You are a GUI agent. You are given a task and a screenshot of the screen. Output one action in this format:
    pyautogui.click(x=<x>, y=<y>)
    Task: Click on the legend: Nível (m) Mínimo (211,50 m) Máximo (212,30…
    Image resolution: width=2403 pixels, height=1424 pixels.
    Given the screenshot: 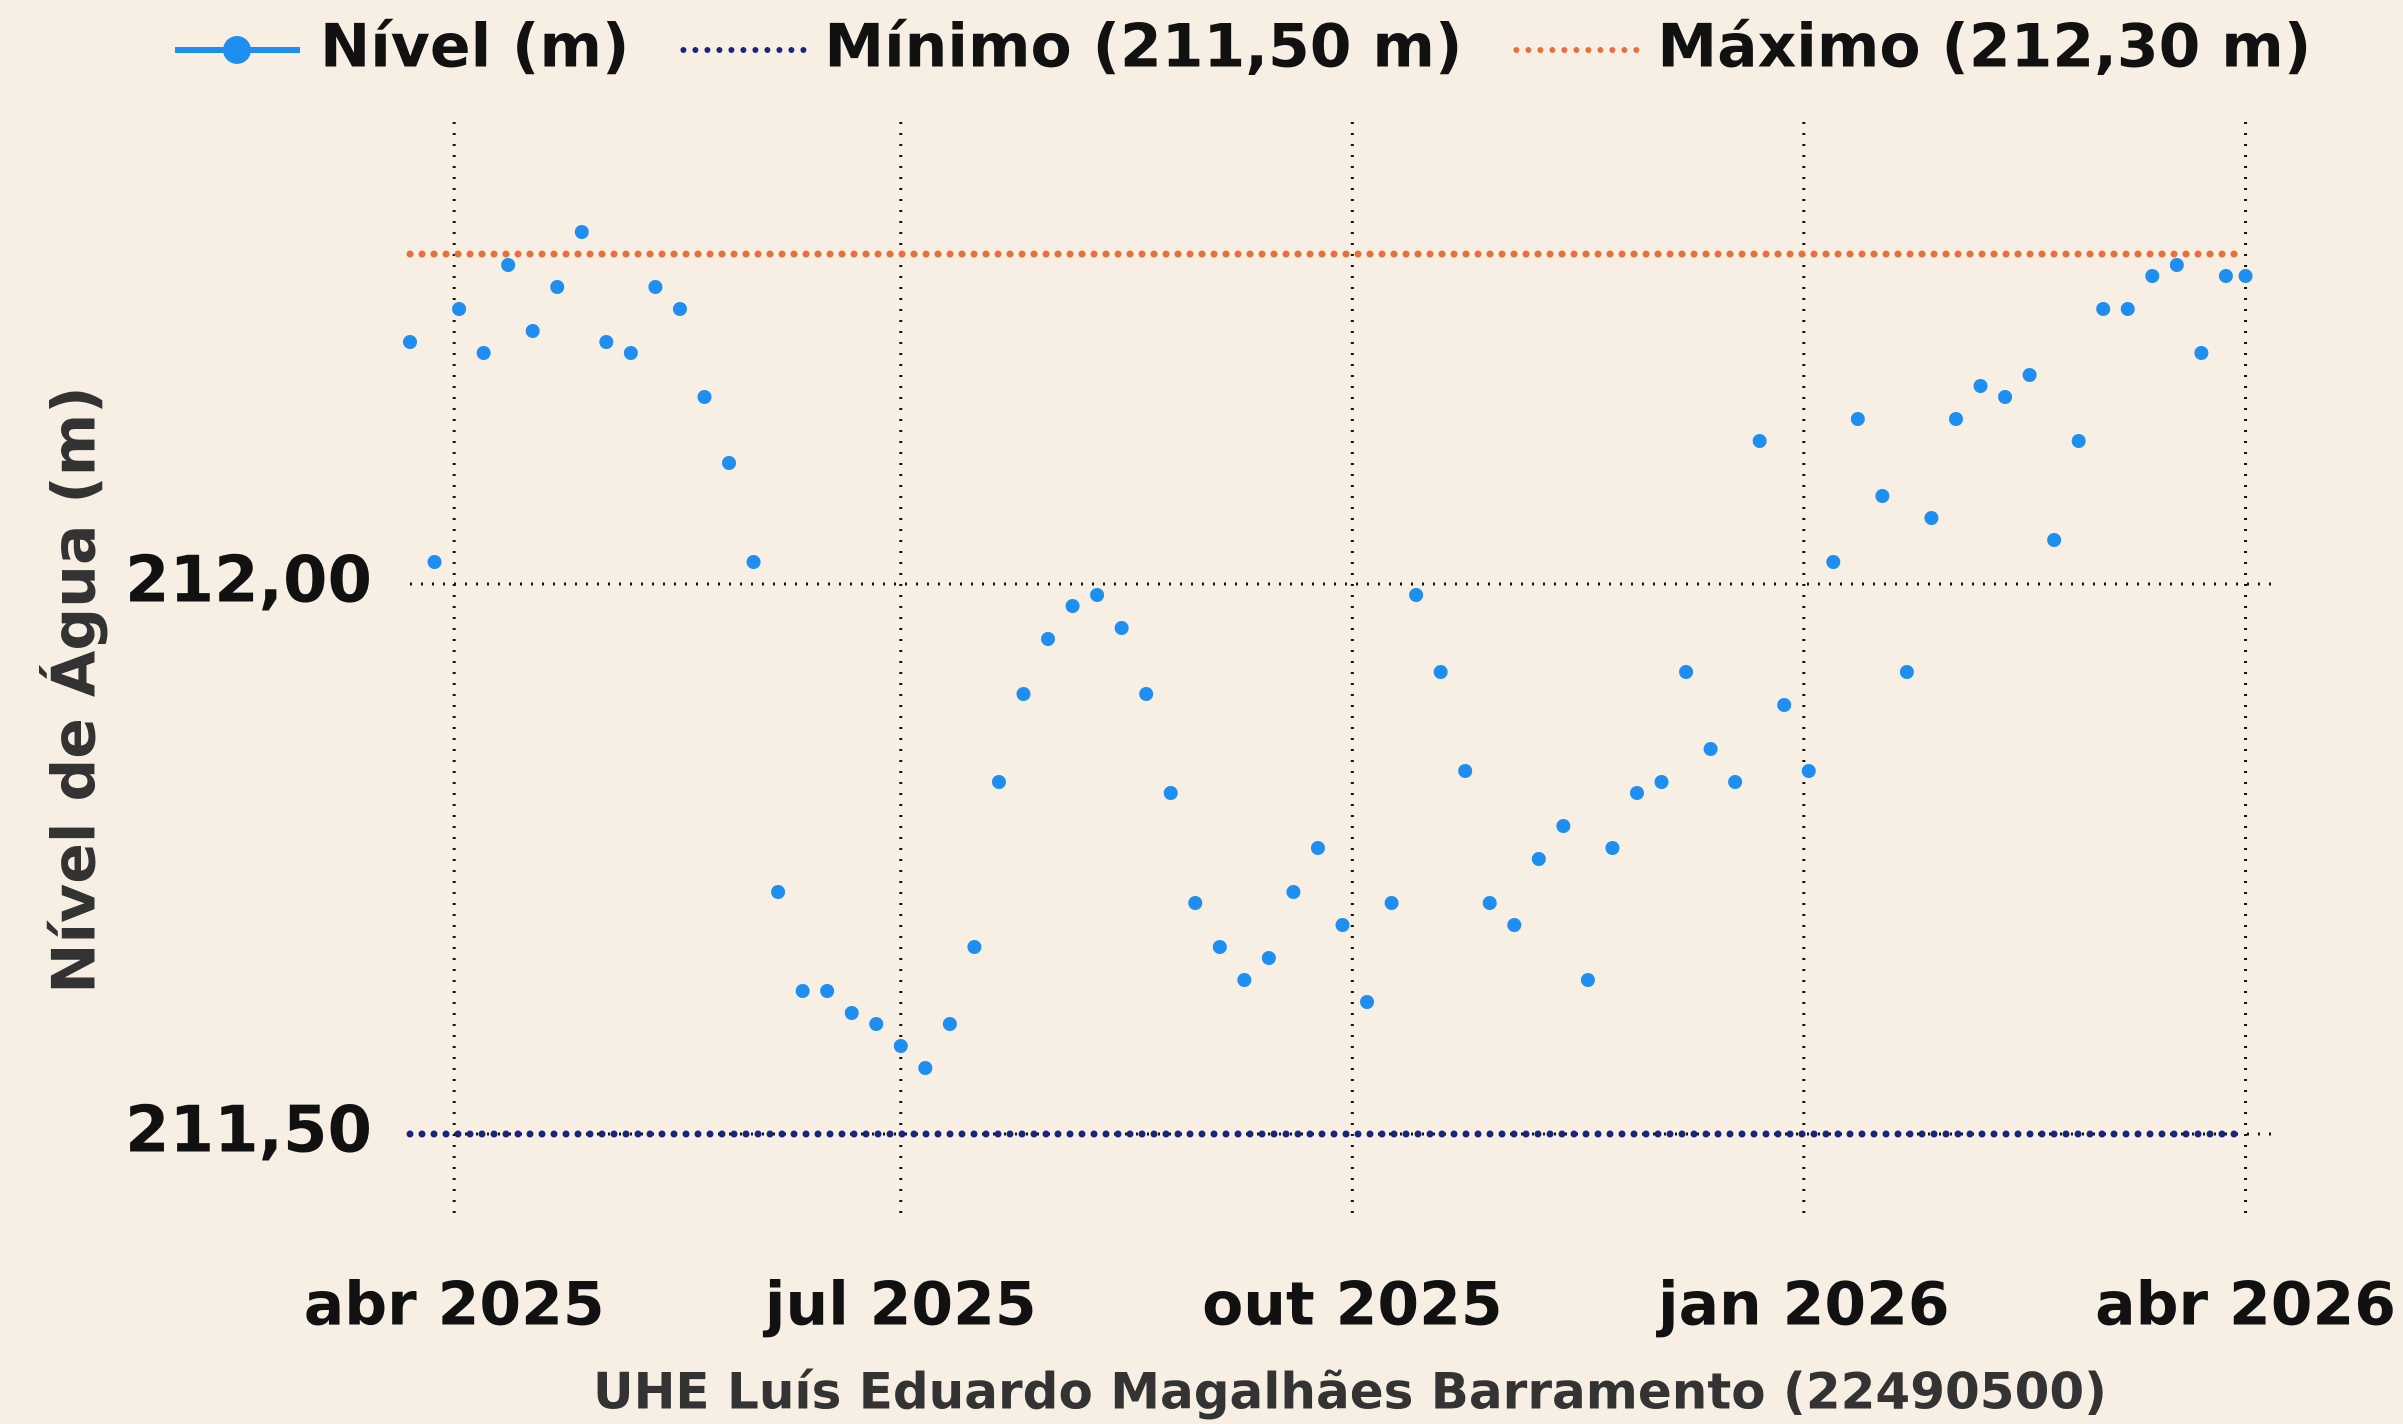 What is the action you would take?
    pyautogui.click(x=1243, y=47)
    